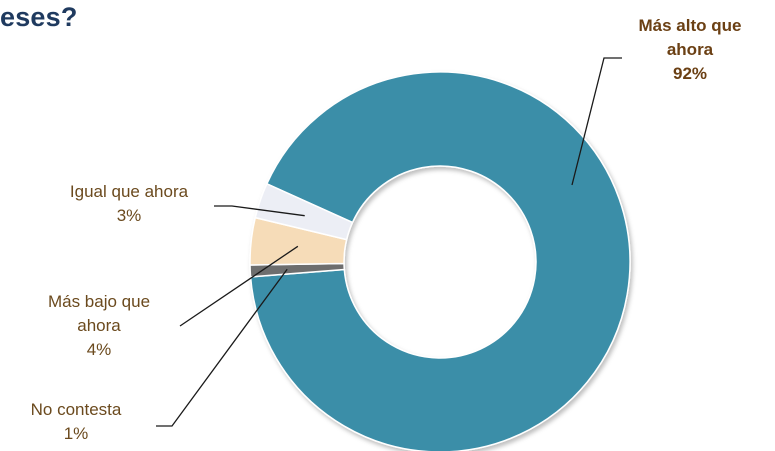 The image size is (775, 451). I want to click on label-mas-alto-line2: ahora, so click(690, 49).